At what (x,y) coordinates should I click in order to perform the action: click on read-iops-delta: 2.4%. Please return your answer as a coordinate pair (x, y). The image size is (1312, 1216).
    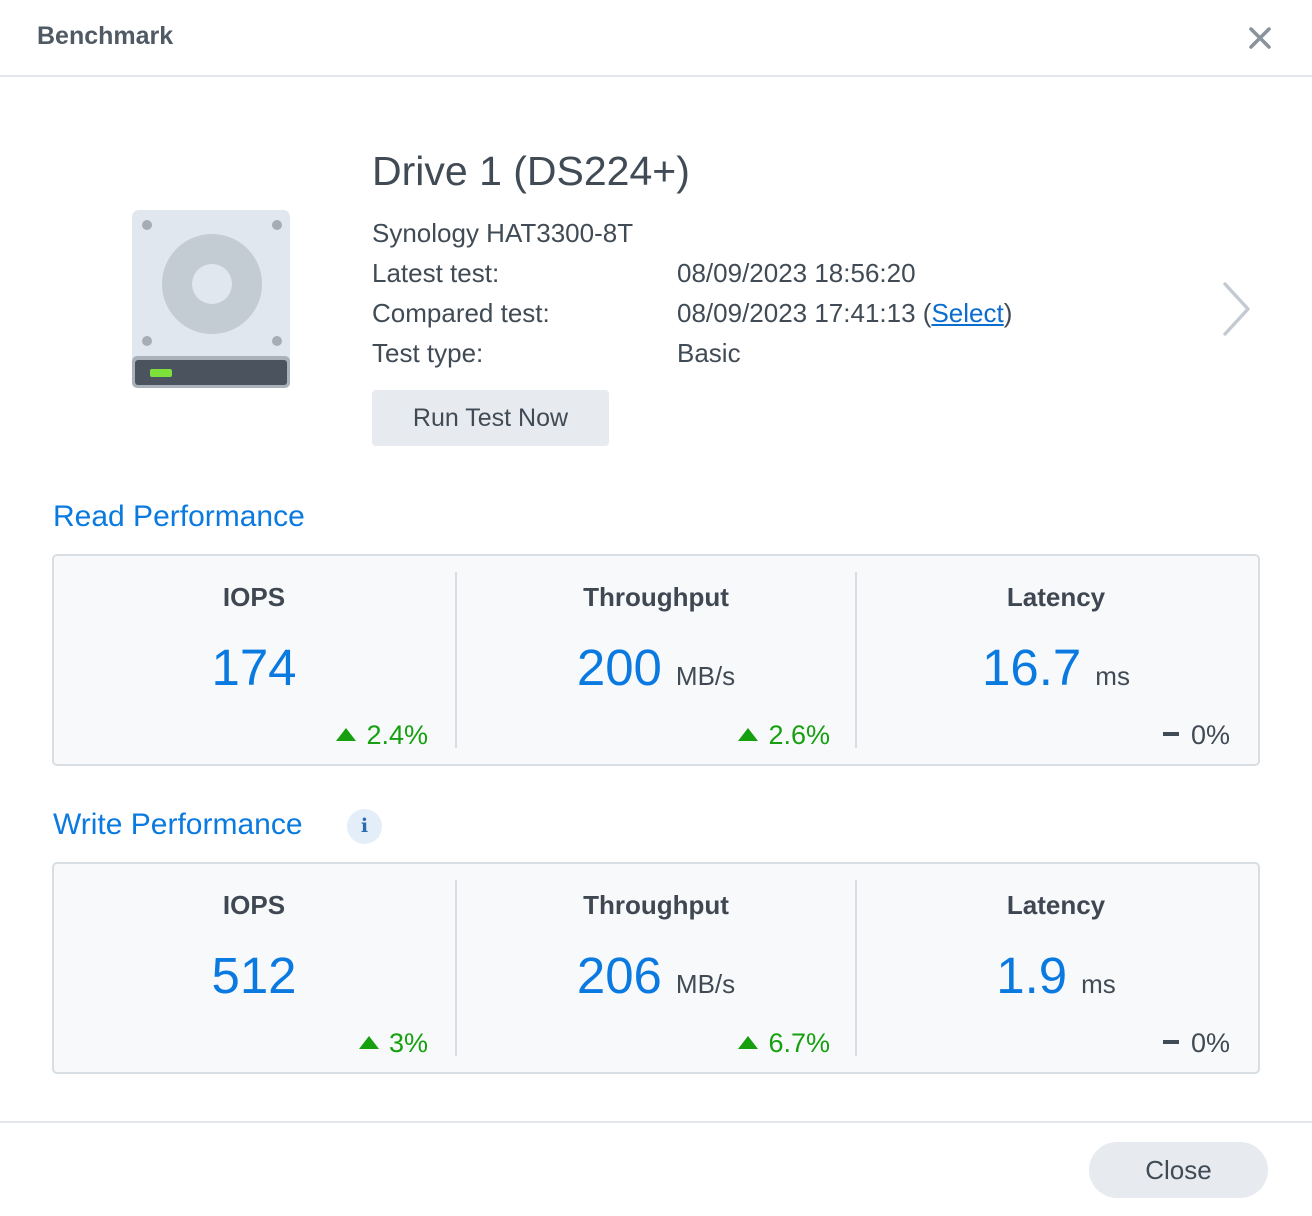
    Looking at the image, I should click on (382, 735).